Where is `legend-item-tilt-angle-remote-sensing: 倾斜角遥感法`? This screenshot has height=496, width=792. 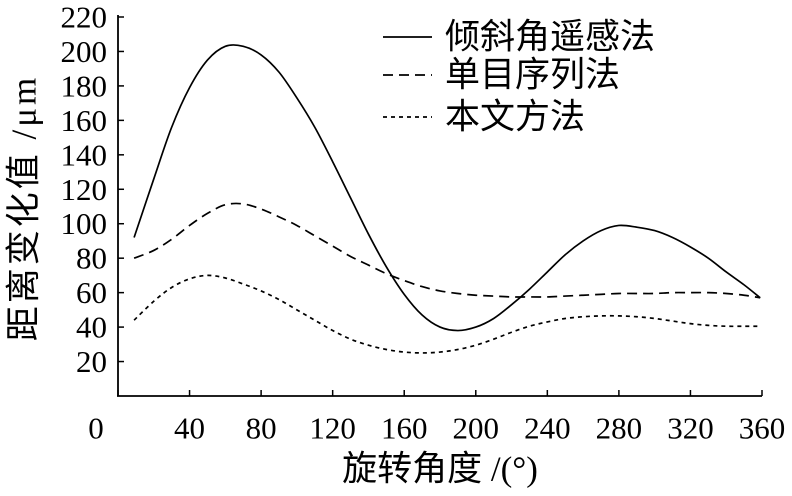 legend-item-tilt-angle-remote-sensing: 倾斜角遥感法 is located at coordinates (519, 37).